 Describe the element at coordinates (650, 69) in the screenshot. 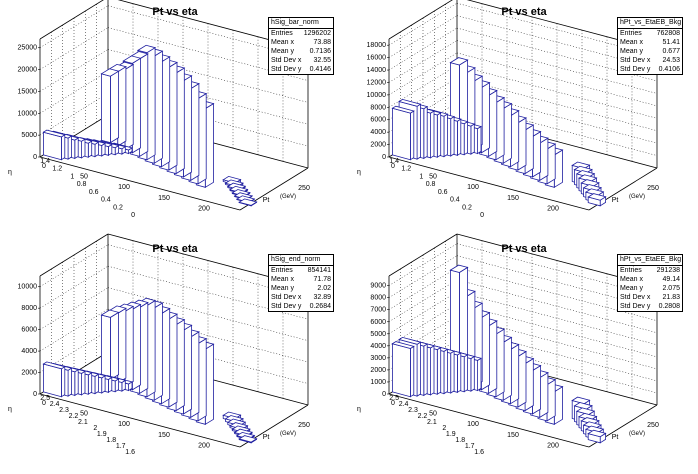

I see `stats-row: Std Dev y 0.4106` at that location.